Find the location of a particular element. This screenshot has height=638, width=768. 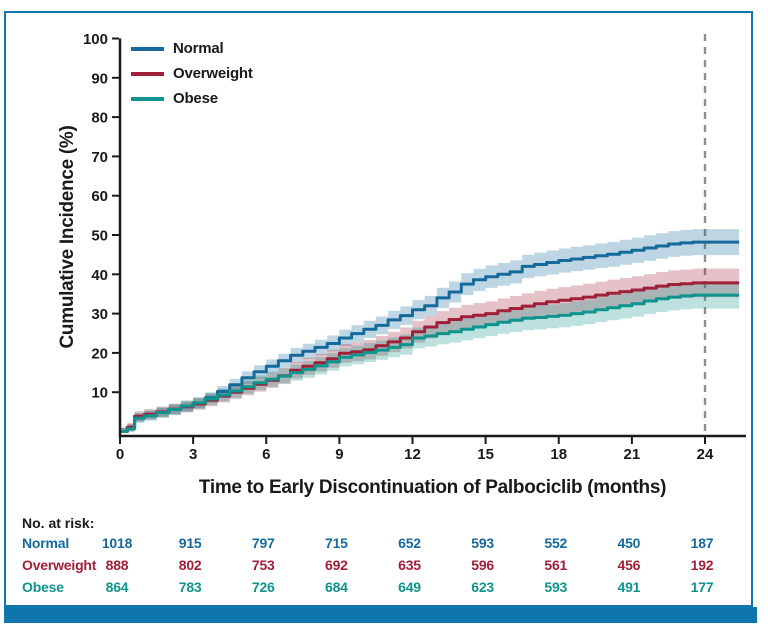

risk-count: 649 is located at coordinates (409, 587).